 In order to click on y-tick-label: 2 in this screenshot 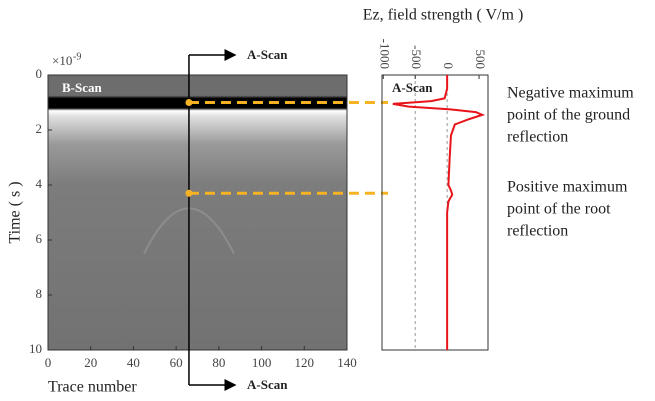, I will do `click(39, 128)`.